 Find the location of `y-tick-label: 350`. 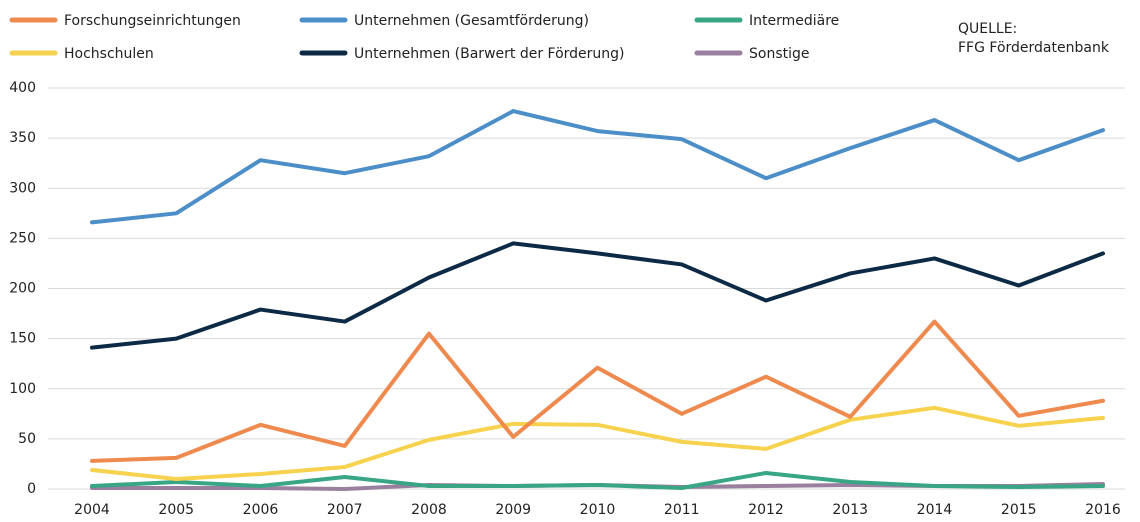

y-tick-label: 350 is located at coordinates (22, 138).